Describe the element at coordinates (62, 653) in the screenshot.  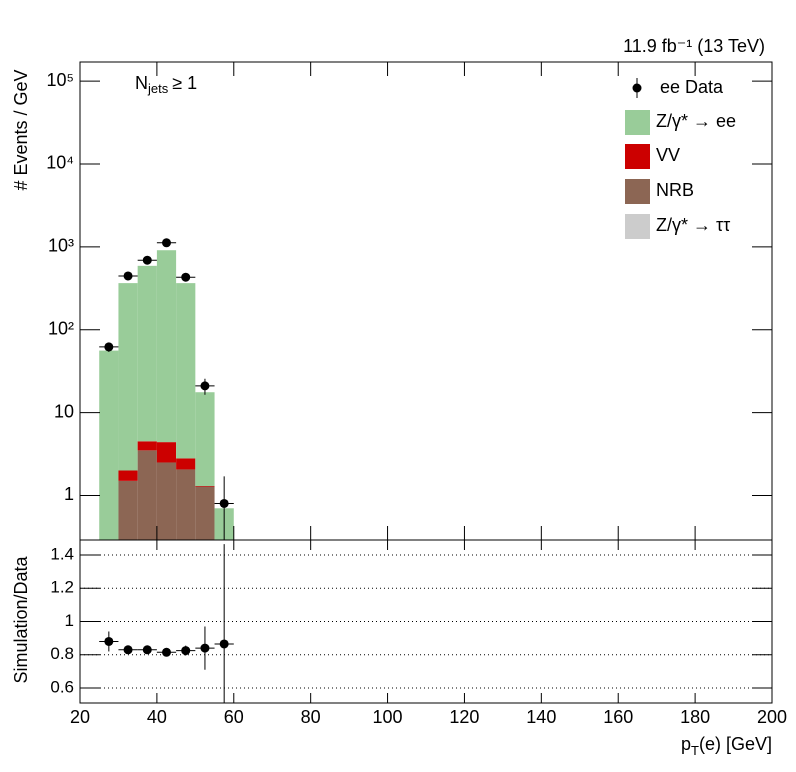
I see `y-tick-label: 0.8` at that location.